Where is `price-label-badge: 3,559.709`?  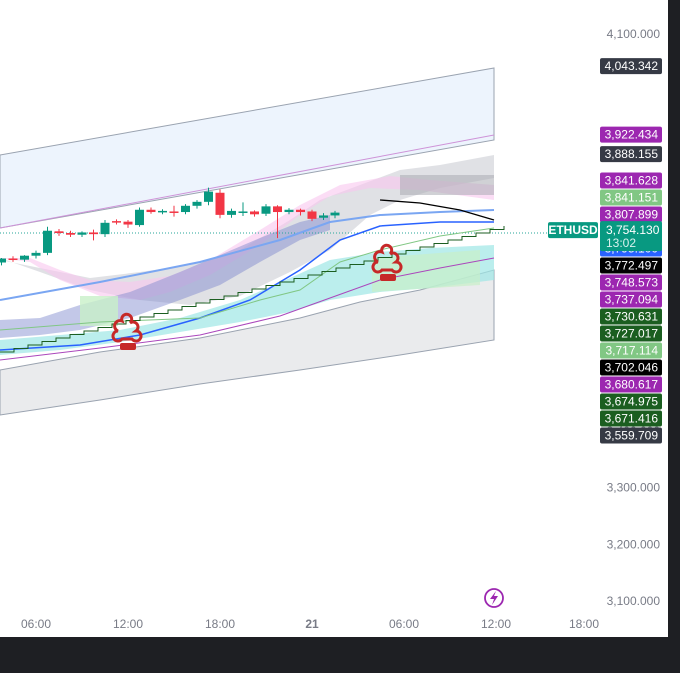 price-label-badge: 3,559.709 is located at coordinates (631, 435).